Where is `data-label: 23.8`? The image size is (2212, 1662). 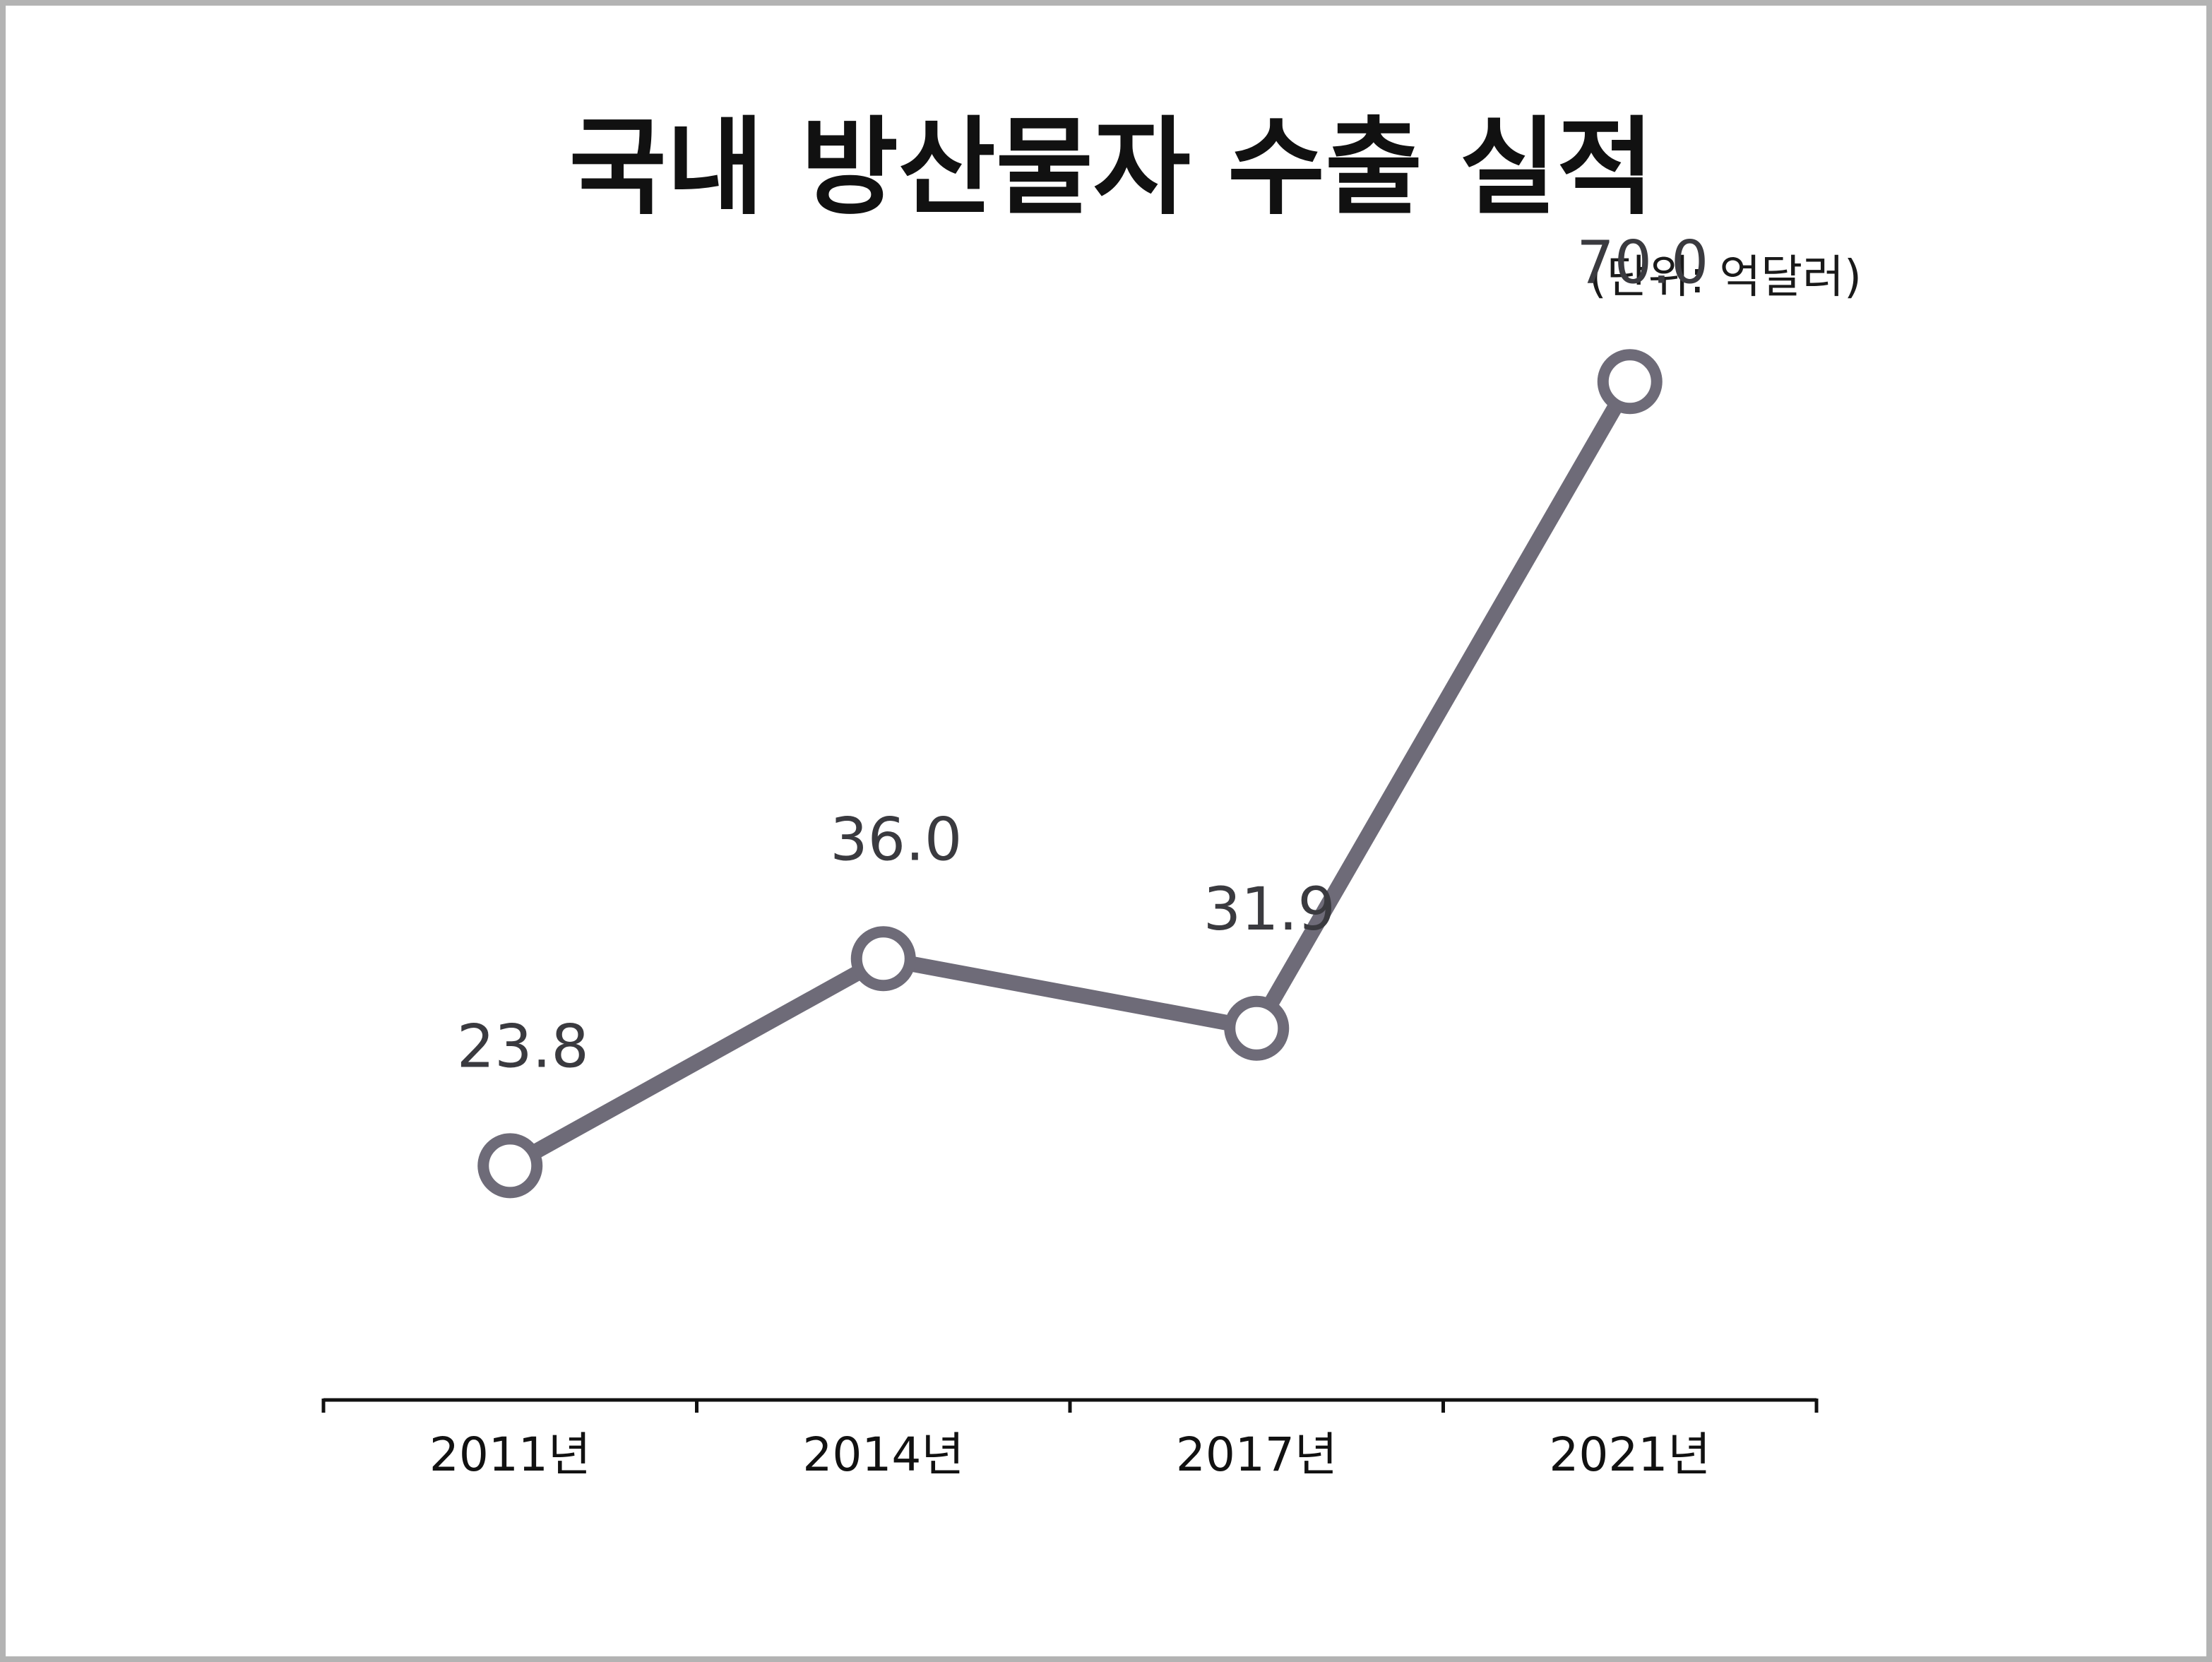 data-label: 23.8 is located at coordinates (523, 1046).